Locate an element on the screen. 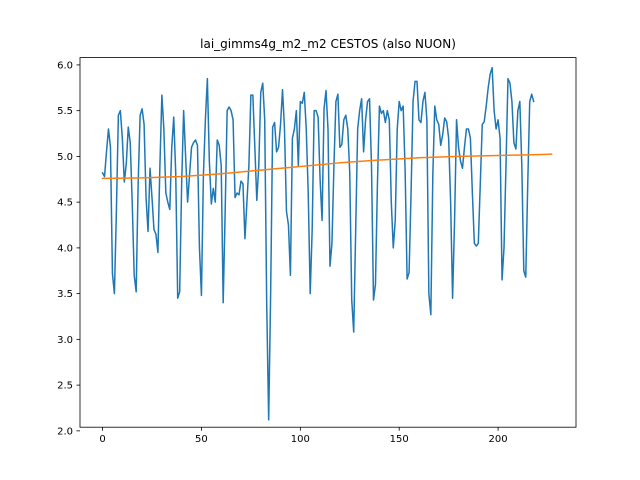  y-axis-ticks: 2.0 2.5 3.0 3.5 4.0 4.5 5.0 5.5 6.0 is located at coordinates (68, 248).